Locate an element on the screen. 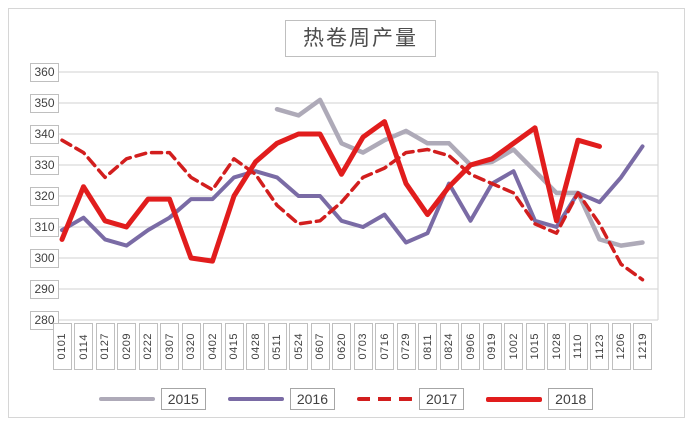  x-axis-label: 1110 is located at coordinates (578, 346).